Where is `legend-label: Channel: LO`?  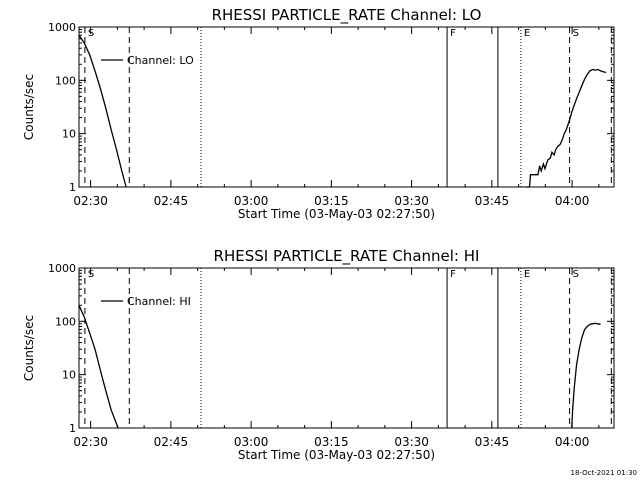
legend-label: Channel: LO is located at coordinates (160, 60).